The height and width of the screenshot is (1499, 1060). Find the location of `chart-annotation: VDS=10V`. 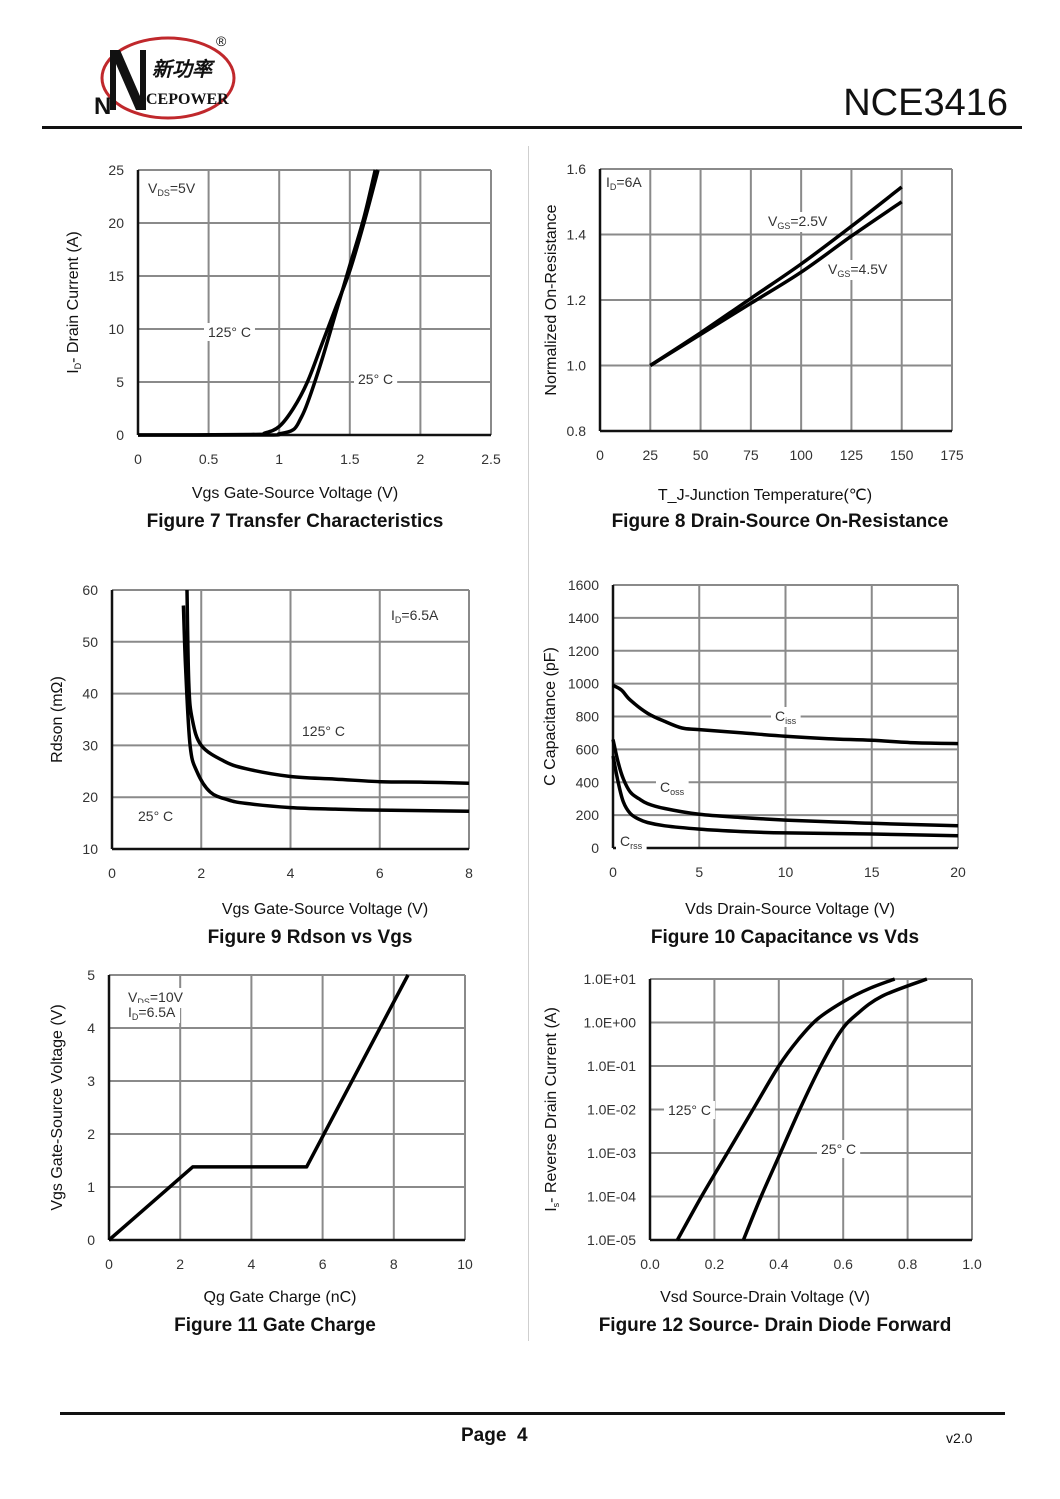

chart-annotation: VDS=10V is located at coordinates (156, 998).